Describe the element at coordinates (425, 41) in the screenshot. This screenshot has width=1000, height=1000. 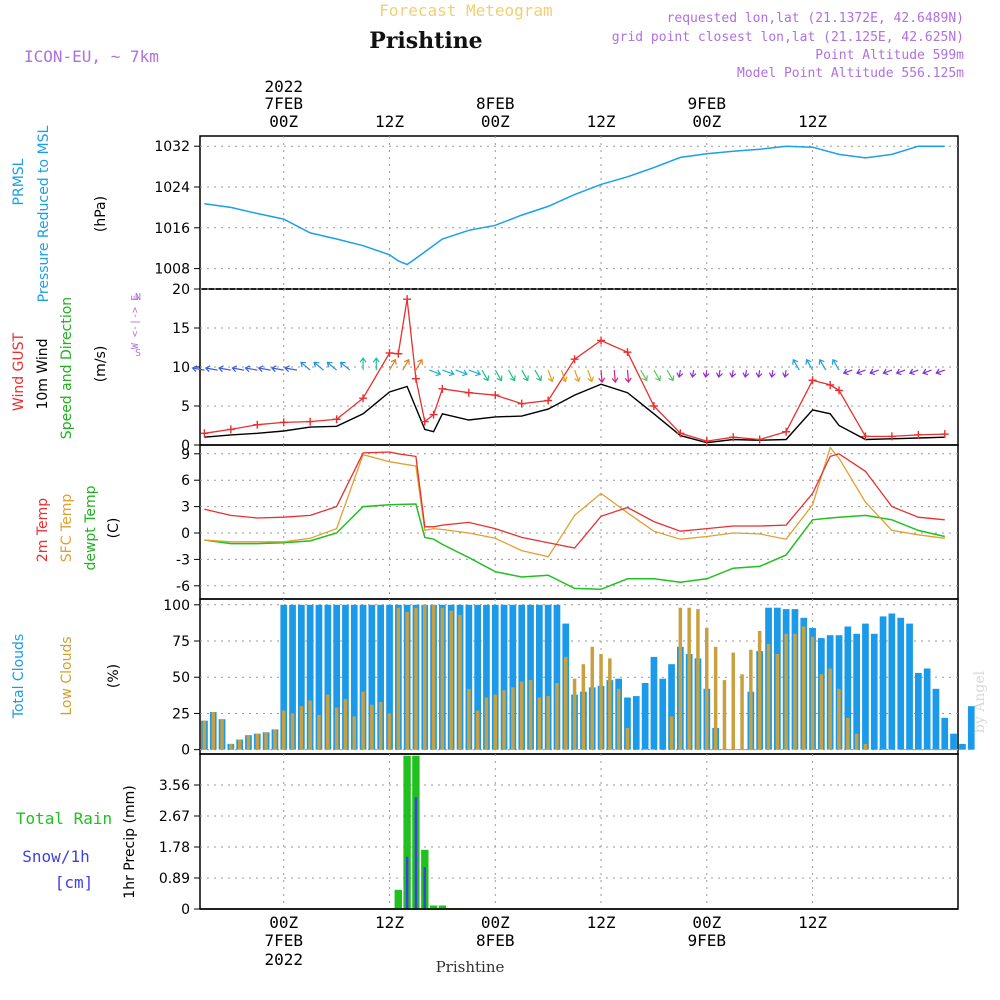
I see `station-name: Prishtine` at that location.